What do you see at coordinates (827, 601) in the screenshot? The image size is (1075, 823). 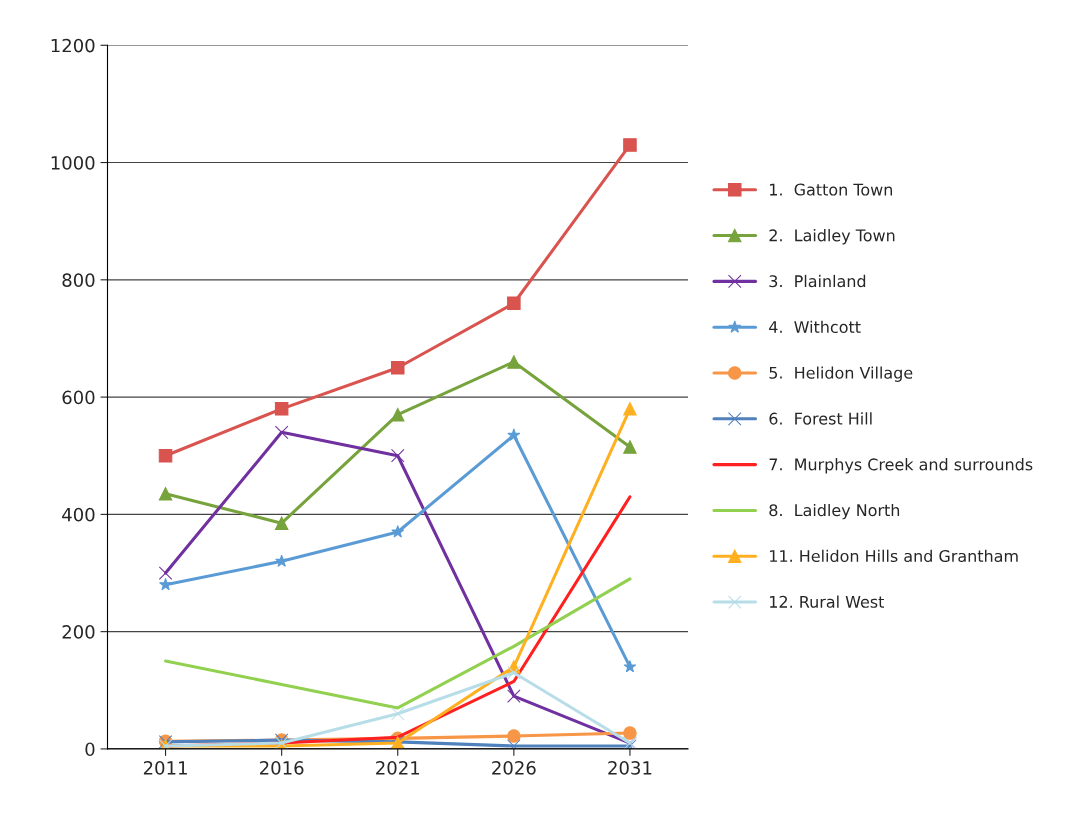 I see `legend-label: 12. Rural West` at bounding box center [827, 601].